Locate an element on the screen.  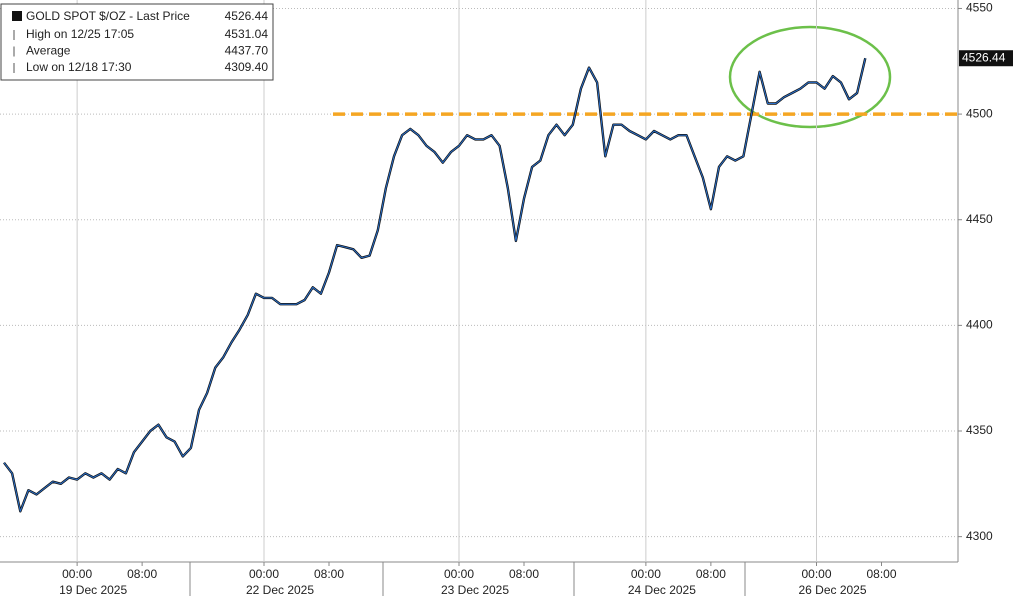
legend-title: GOLD SPOT $/OZ - Last Price is located at coordinates (108, 16).